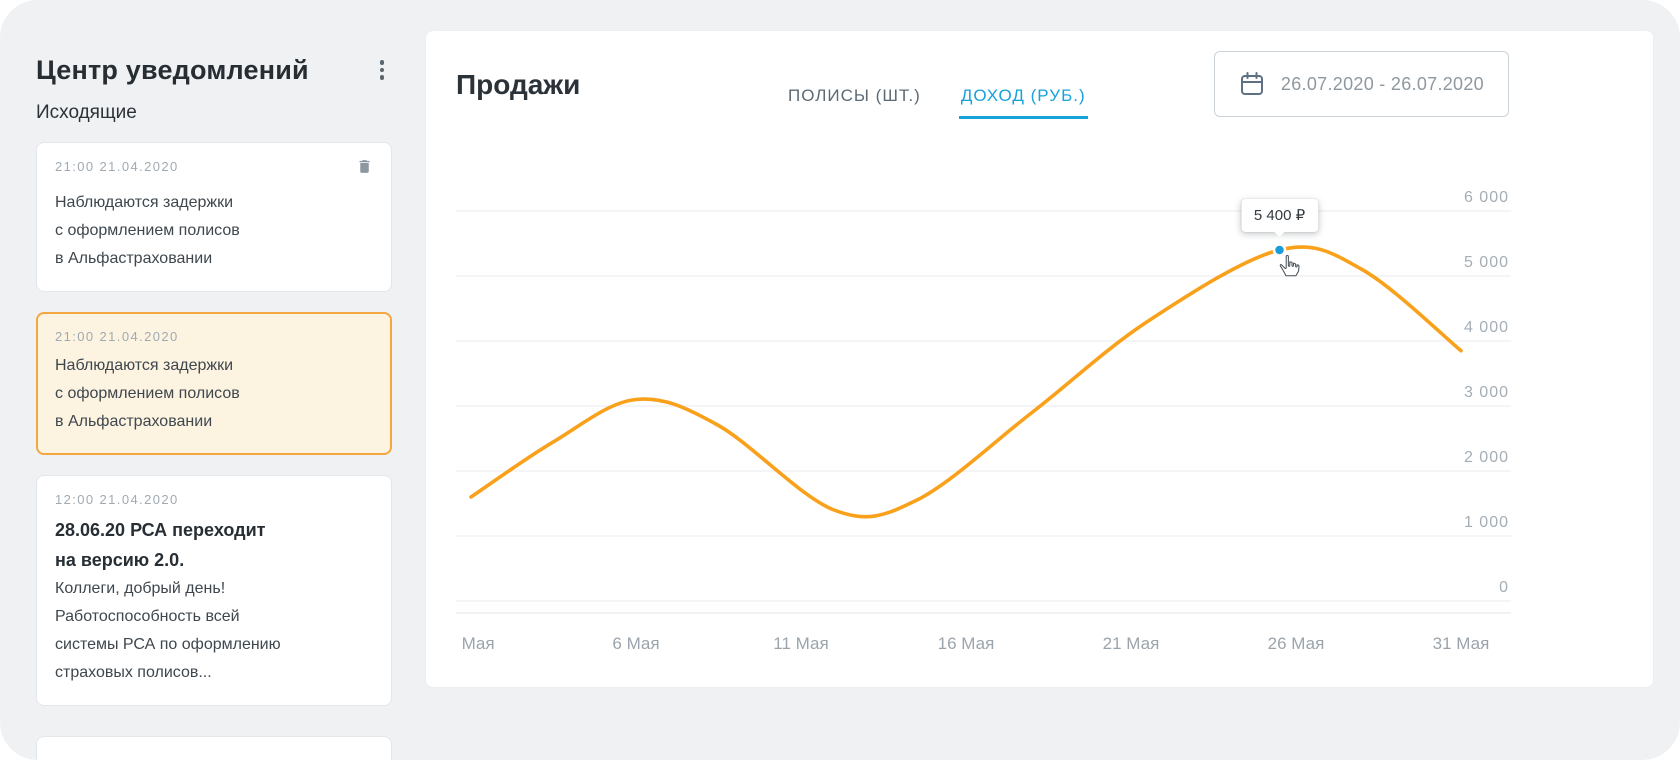  What do you see at coordinates (1486, 457) in the screenshot?
I see `y-axis-label: 2 000` at bounding box center [1486, 457].